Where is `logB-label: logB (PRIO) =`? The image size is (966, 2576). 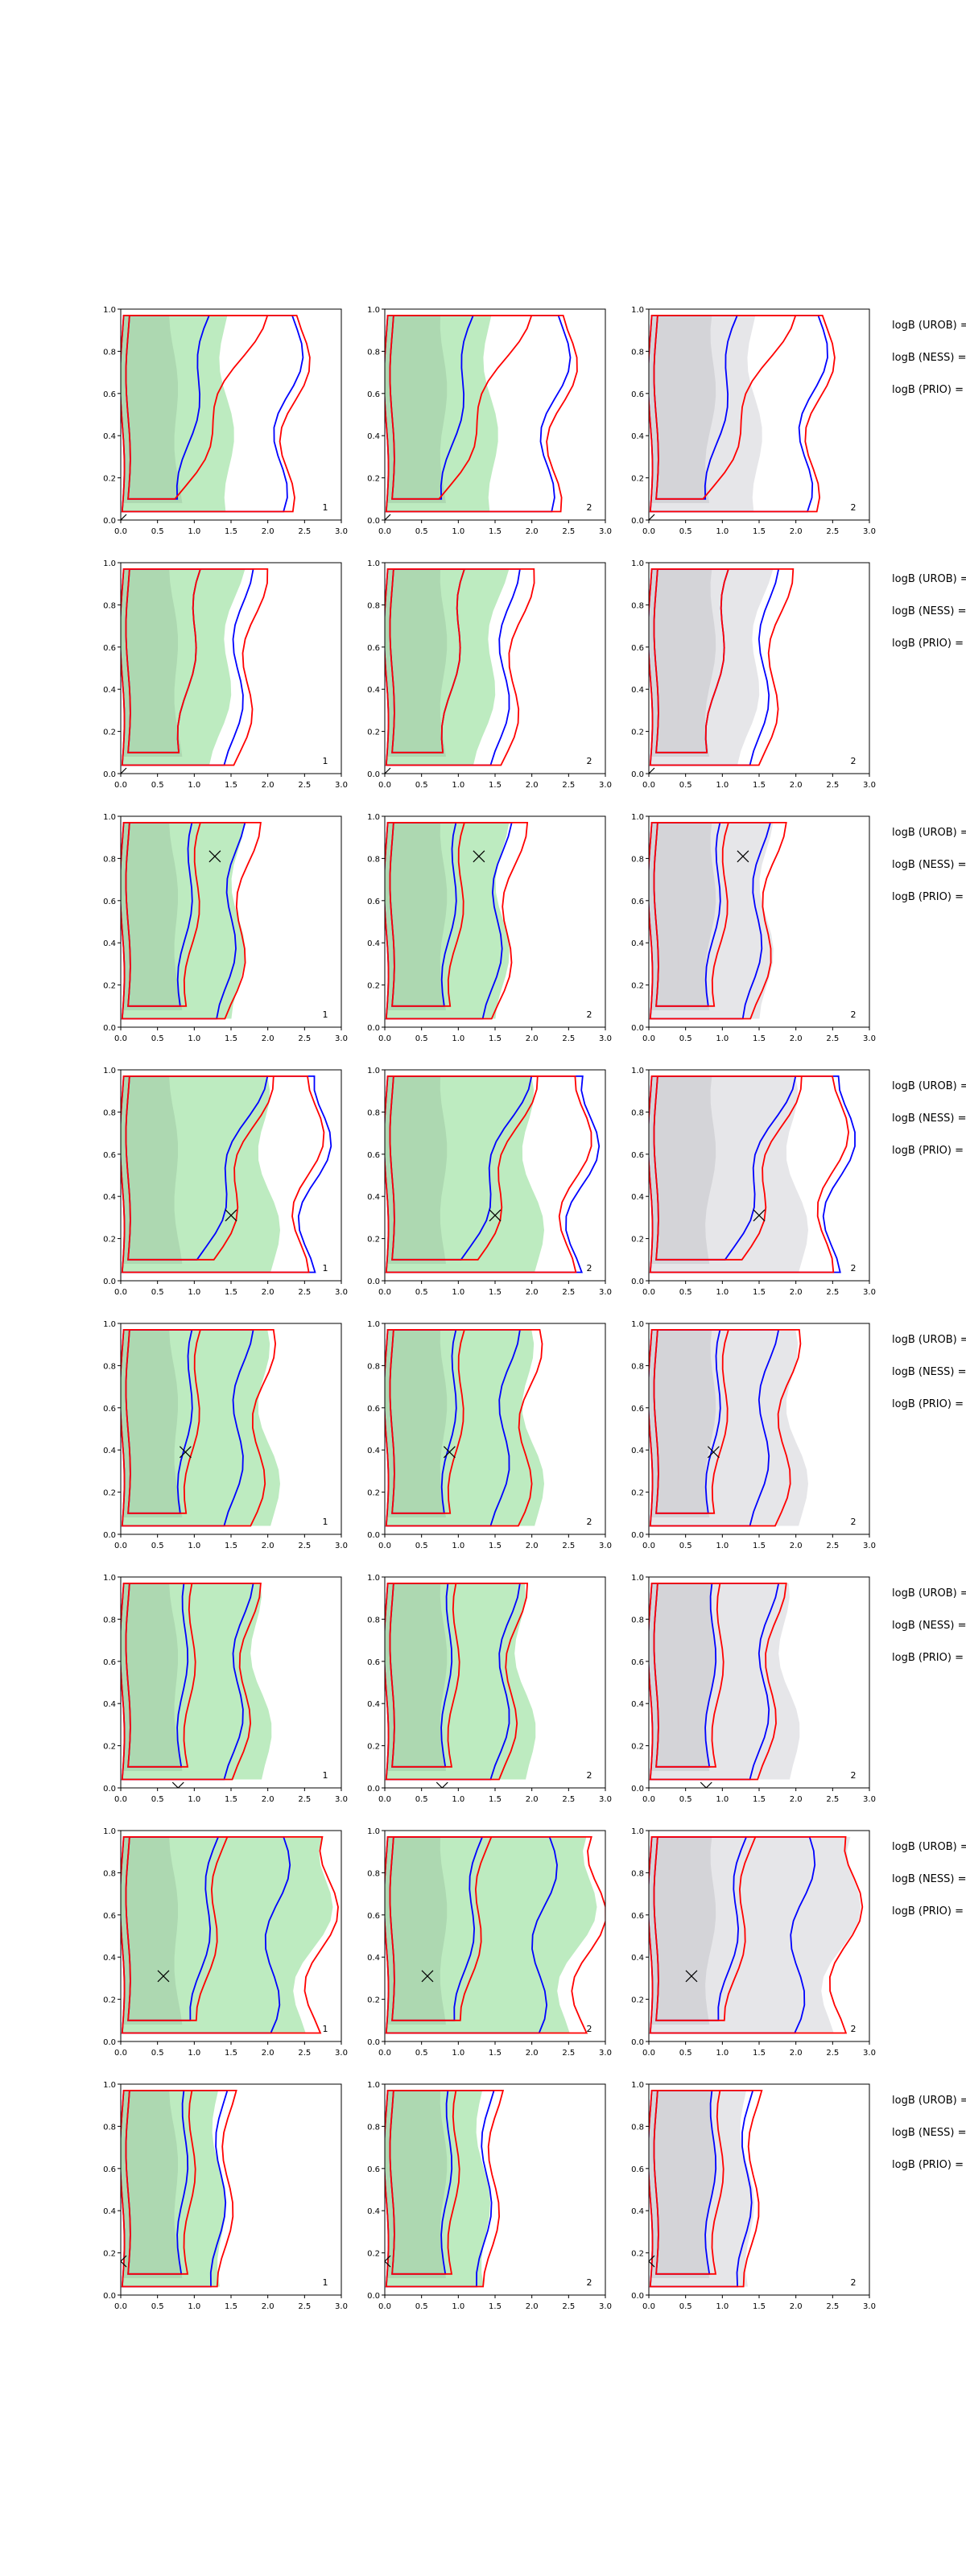 logB-label: logB (PRIO) = is located at coordinates (928, 1151).